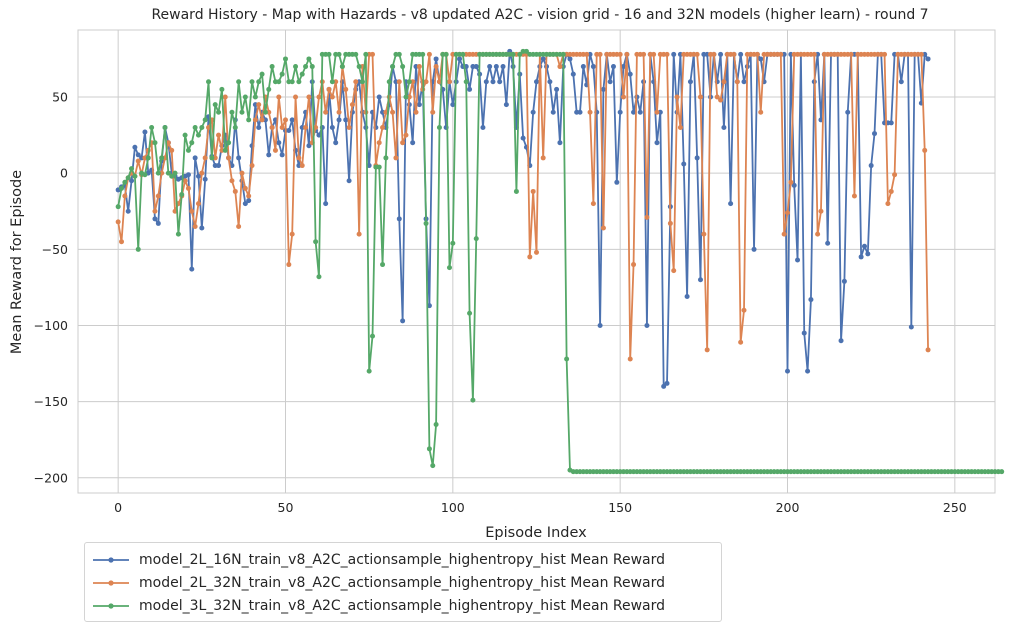 The height and width of the screenshot is (632, 1018). What do you see at coordinates (51, 325) in the screenshot?
I see `y-tick-label: −100` at bounding box center [51, 325].